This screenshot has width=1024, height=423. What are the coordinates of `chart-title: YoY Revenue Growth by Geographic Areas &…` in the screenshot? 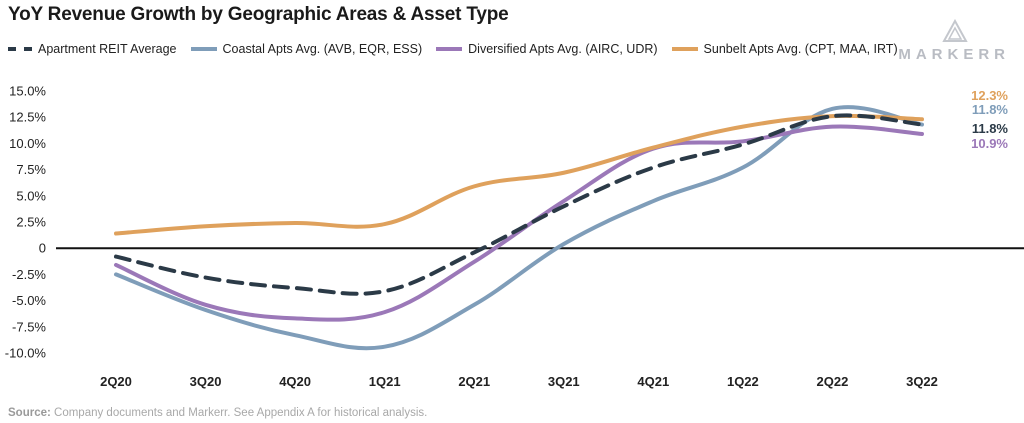 It's located at (258, 14).